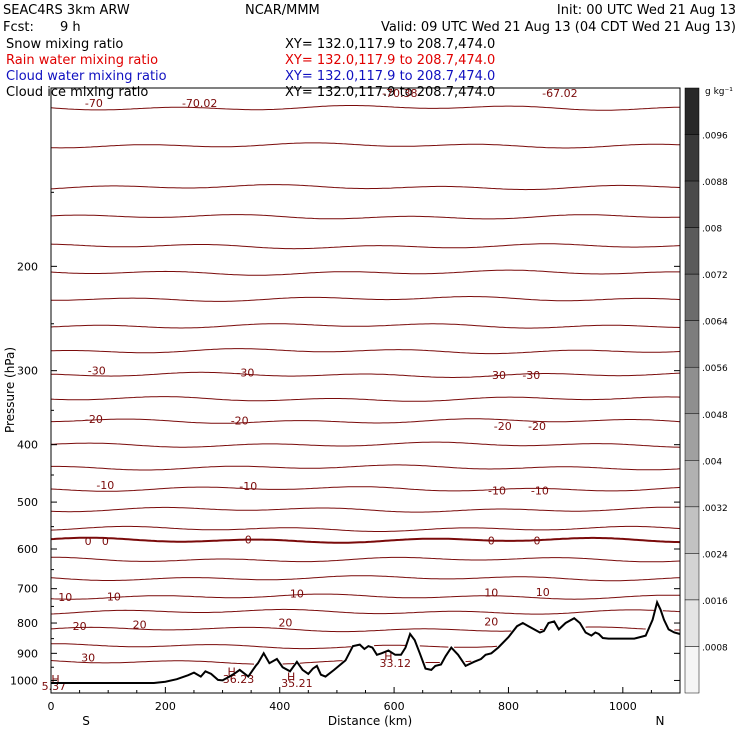  Describe the element at coordinates (77, 92) in the screenshot. I see `field-label: Cloud ice mixing ratio` at that location.